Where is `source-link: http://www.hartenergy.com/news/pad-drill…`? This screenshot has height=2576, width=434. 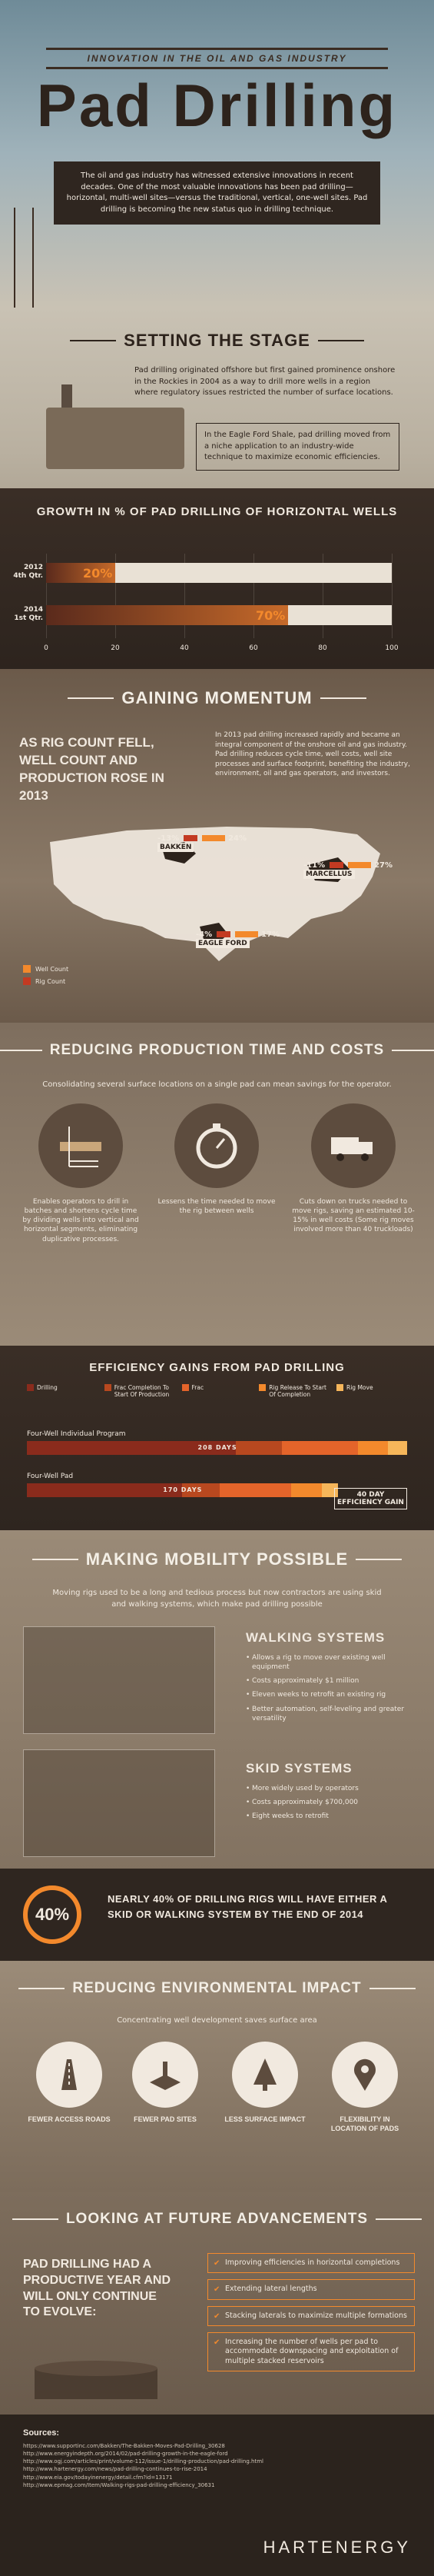
source-link: http://www.hartenergy.com/news/pad-drill… is located at coordinates (115, 2470).